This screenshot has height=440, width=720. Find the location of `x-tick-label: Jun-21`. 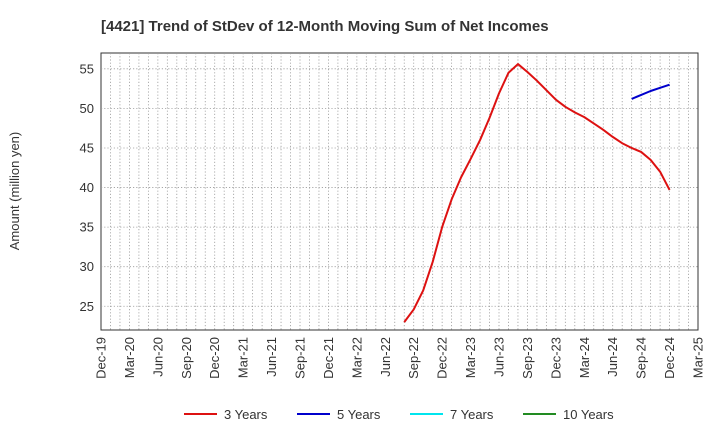

x-tick-label: Jun-21 is located at coordinates (271, 357).